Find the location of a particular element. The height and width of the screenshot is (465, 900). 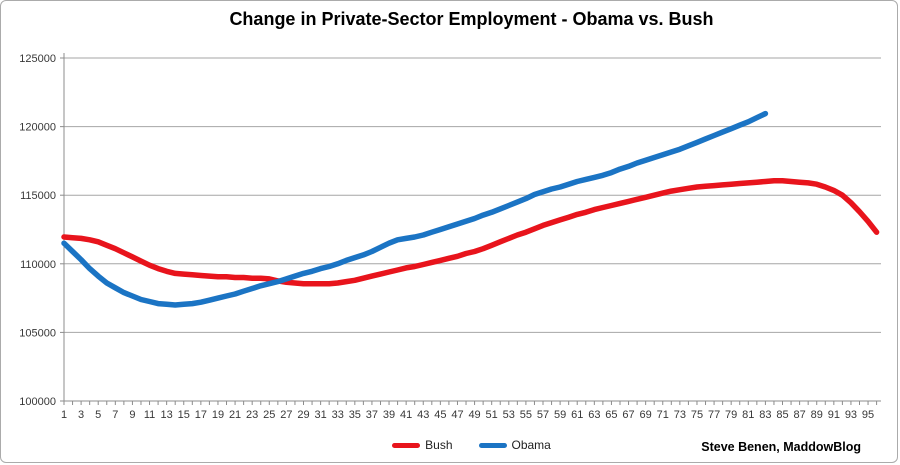

y-tick-label: 100000 is located at coordinates (37, 402).